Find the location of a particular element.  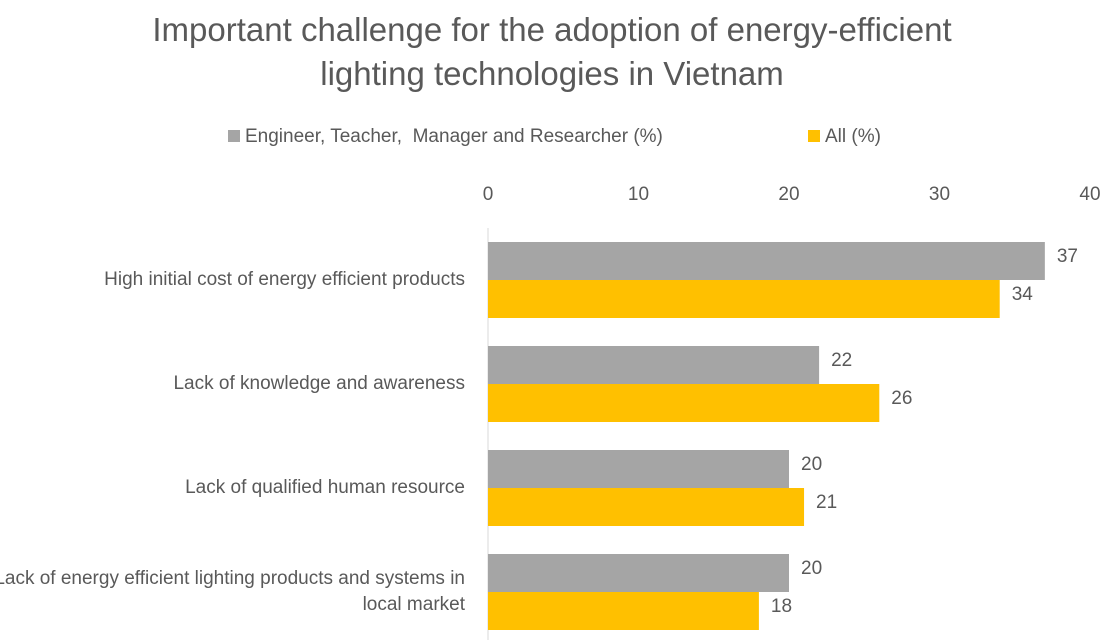

data-label: 22 is located at coordinates (841, 360).